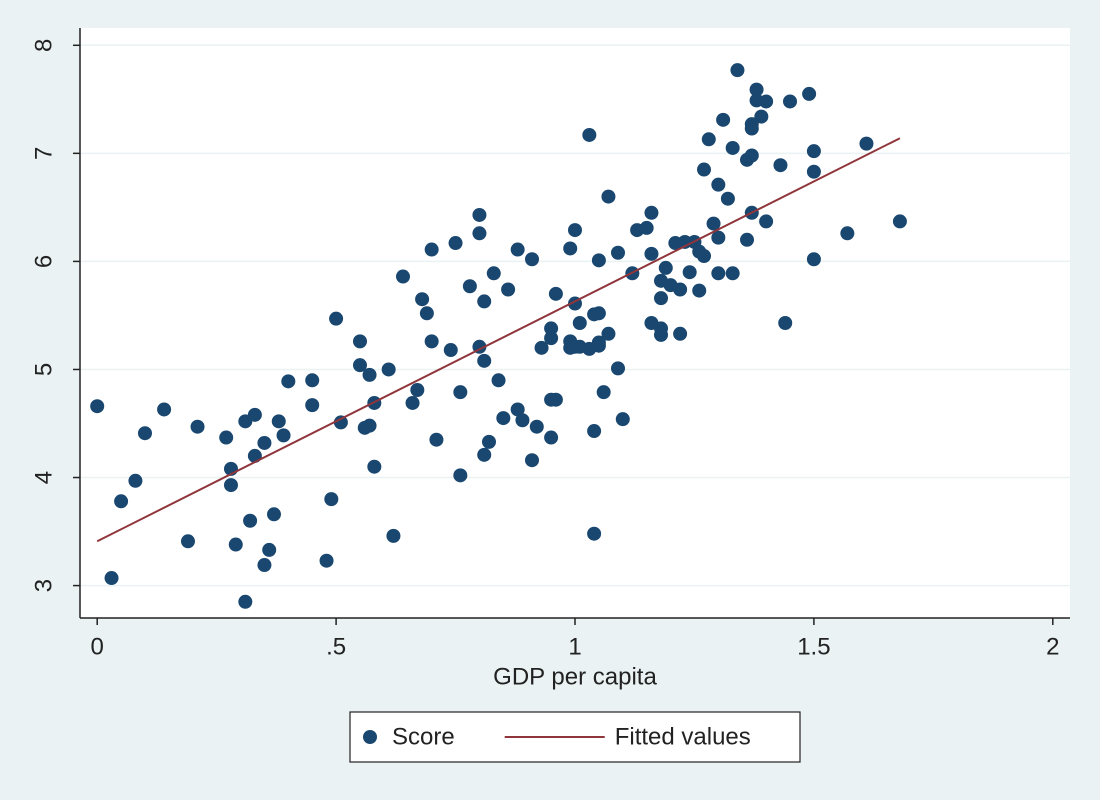 This screenshot has height=800, width=1100. What do you see at coordinates (43, 369) in the screenshot?
I see `y-tick-label: 5` at bounding box center [43, 369].